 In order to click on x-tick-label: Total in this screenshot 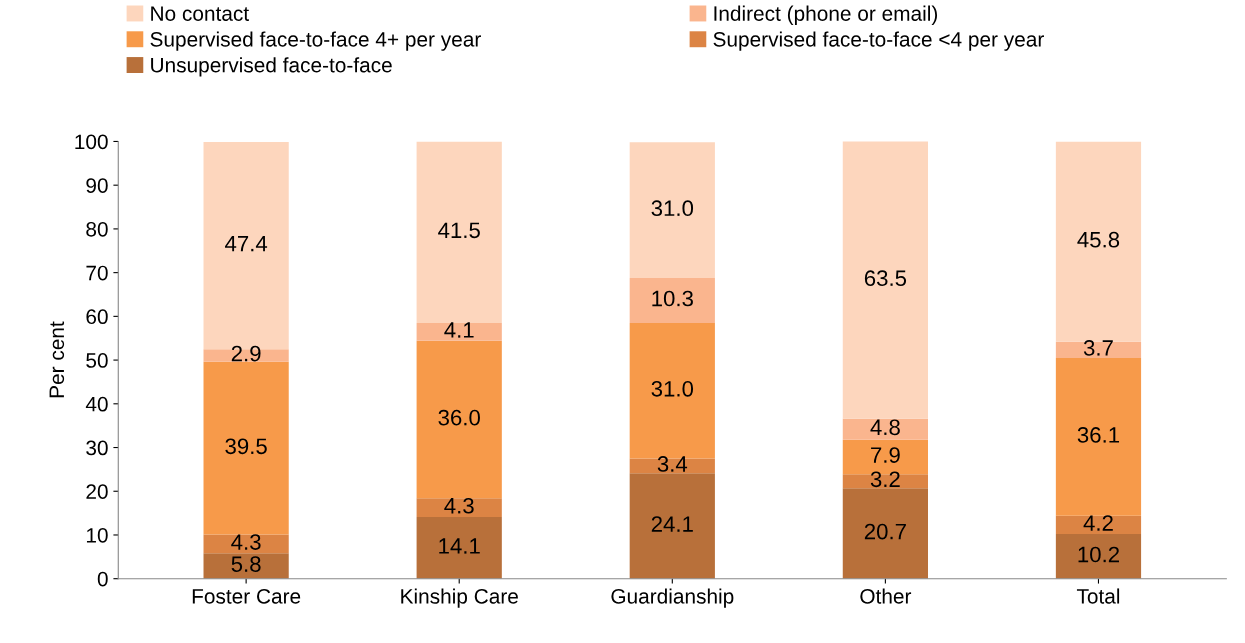, I will do `click(1098, 596)`.